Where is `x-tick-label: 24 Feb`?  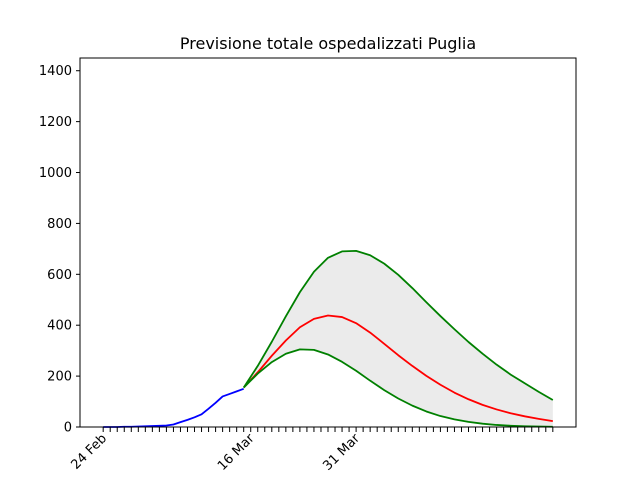
x-tick-label: 24 Feb is located at coordinates (90, 452).